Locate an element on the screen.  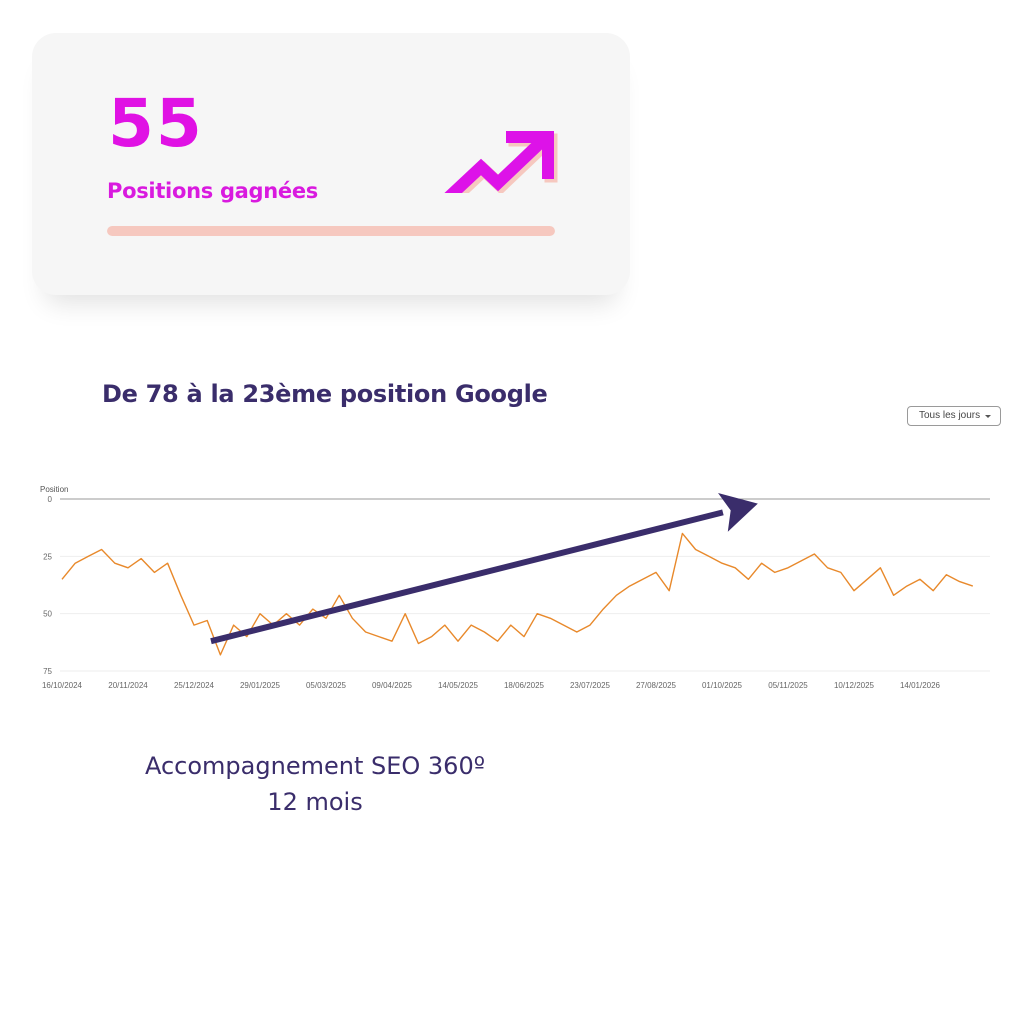
trend-arrow-head is located at coordinates (738, 512).